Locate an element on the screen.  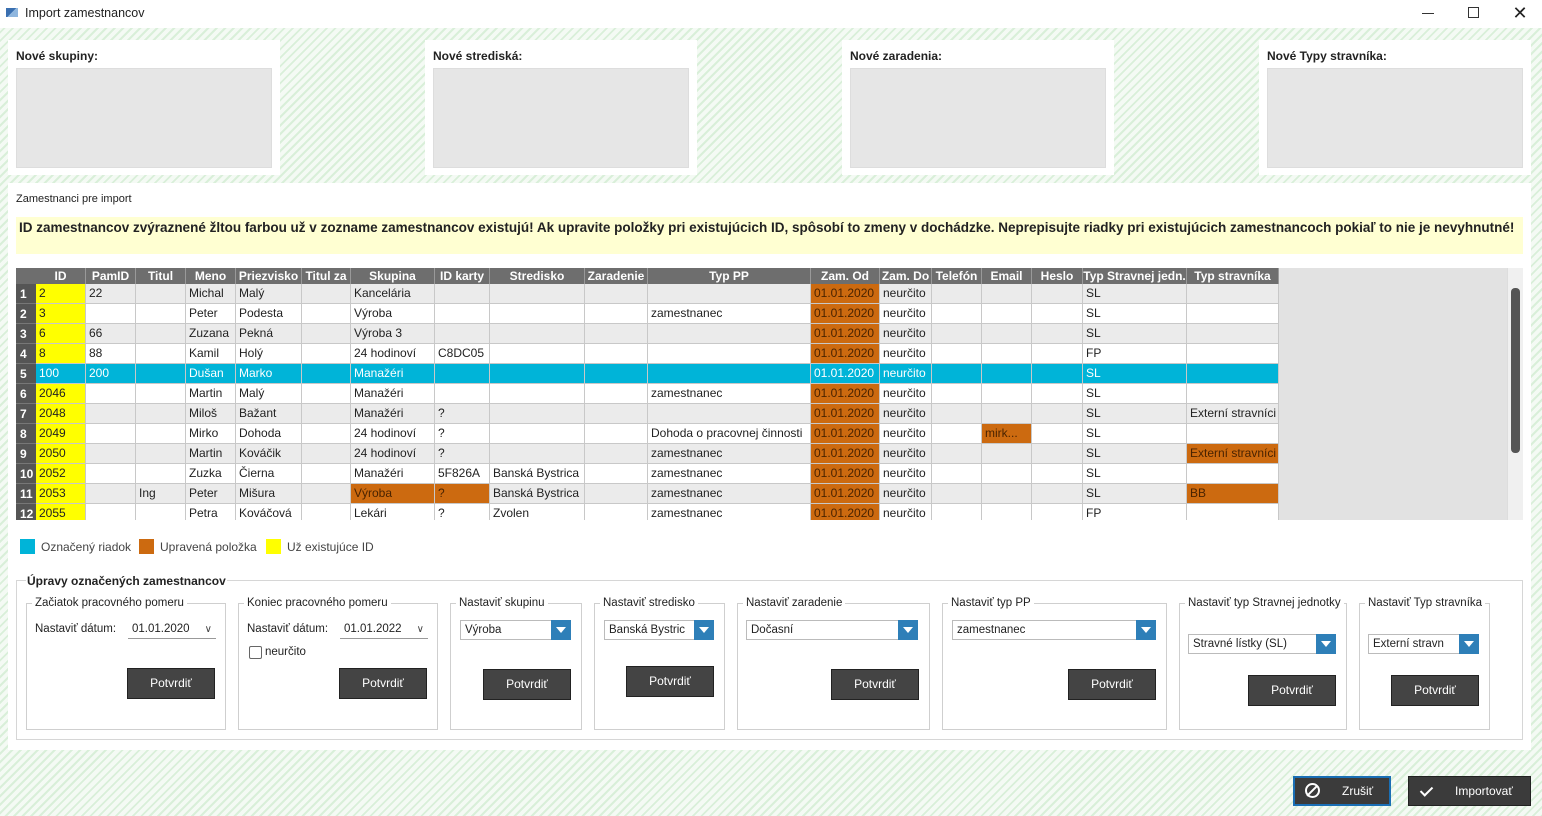
cell: Výroba is located at coordinates (393, 494).